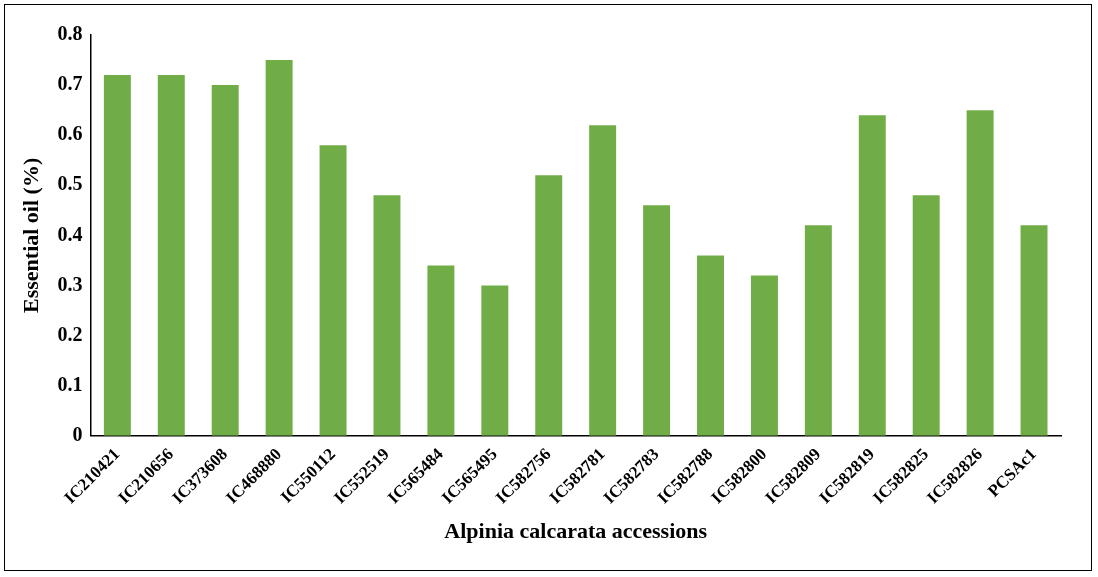  I want to click on x-axis-title: Alpinia calcarata accessions, so click(576, 531).